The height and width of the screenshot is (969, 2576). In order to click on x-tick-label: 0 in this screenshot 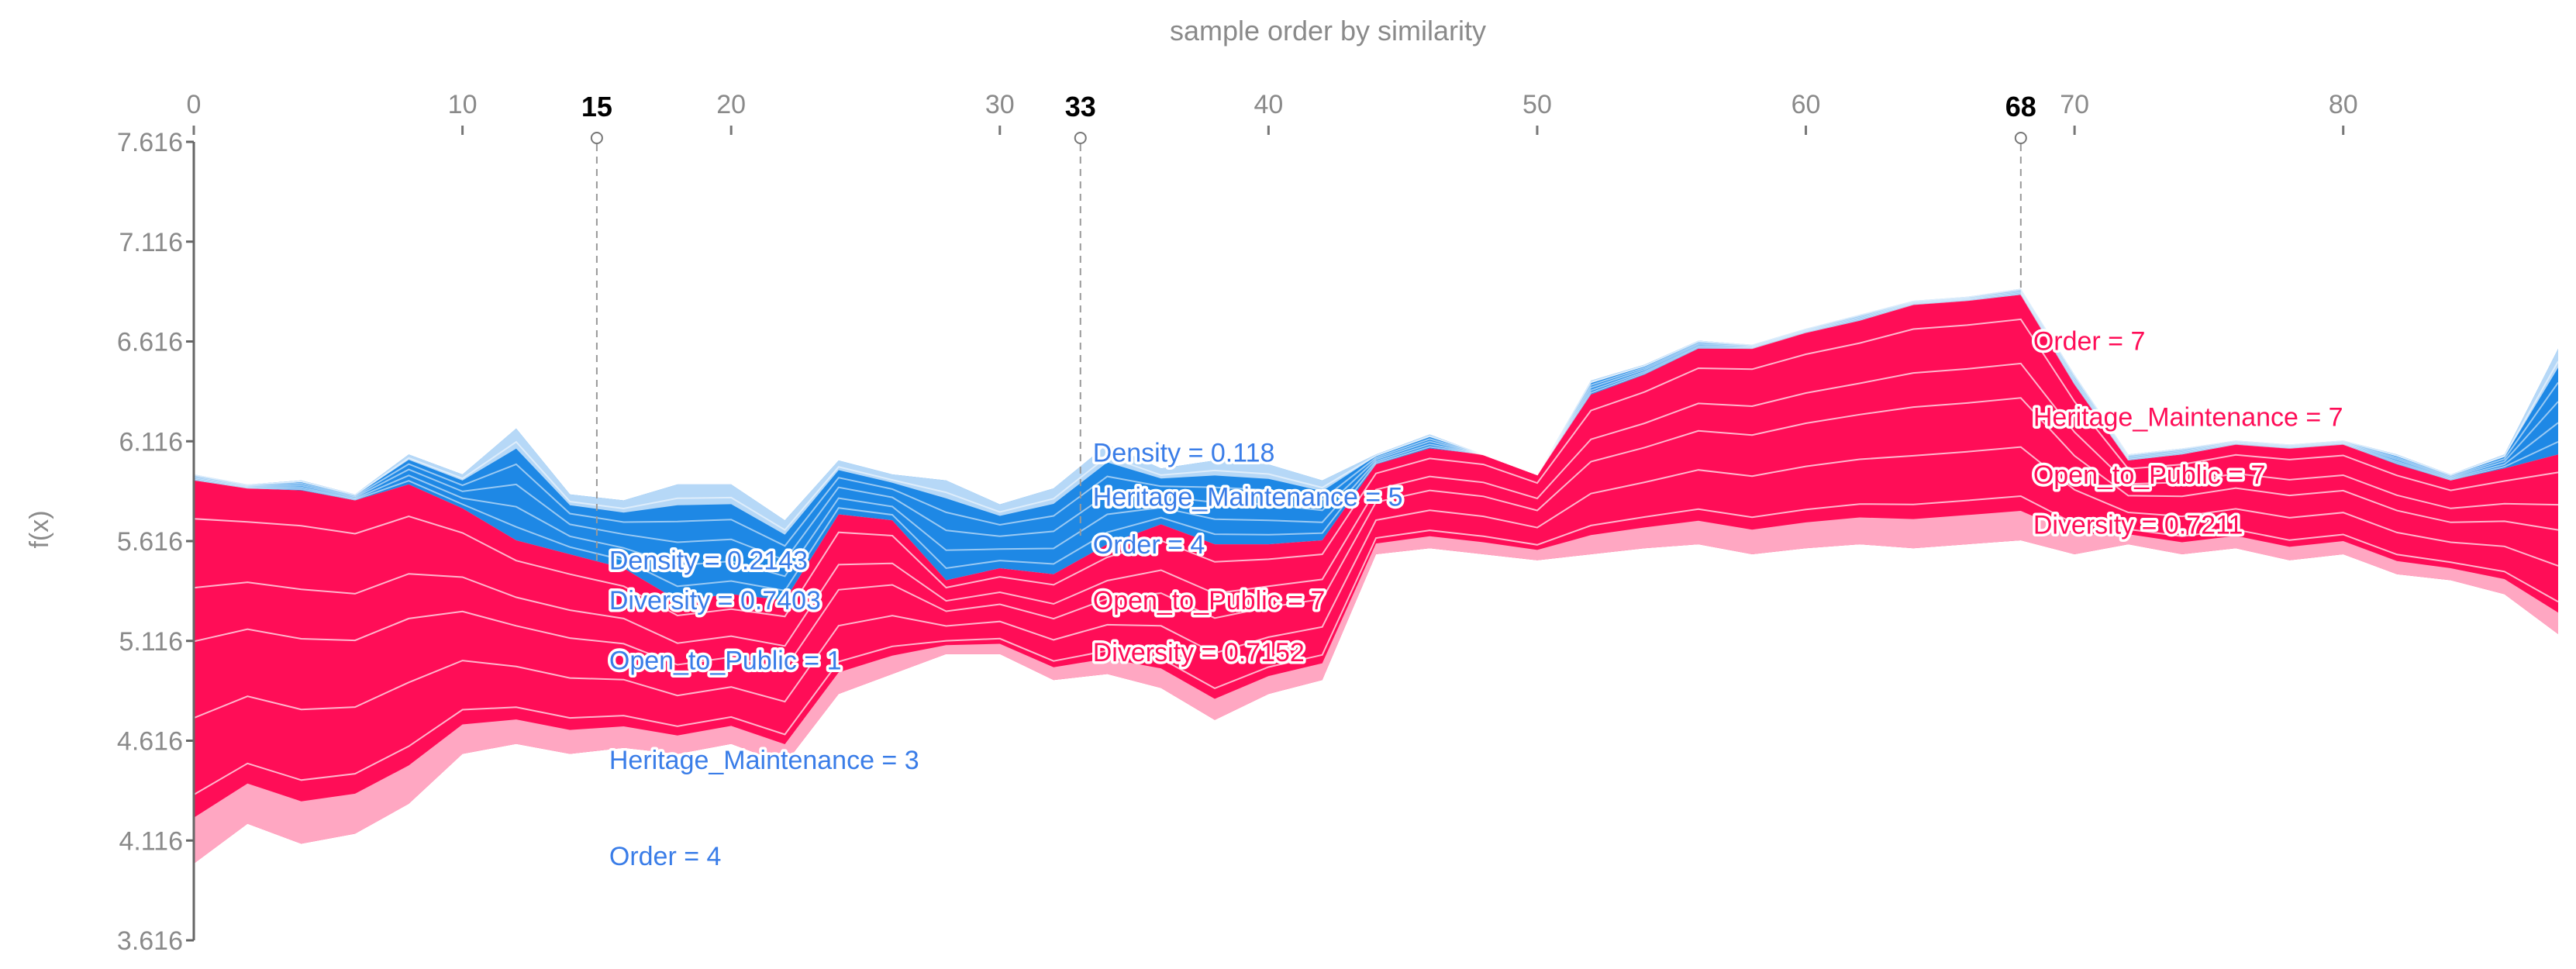, I will do `click(194, 104)`.